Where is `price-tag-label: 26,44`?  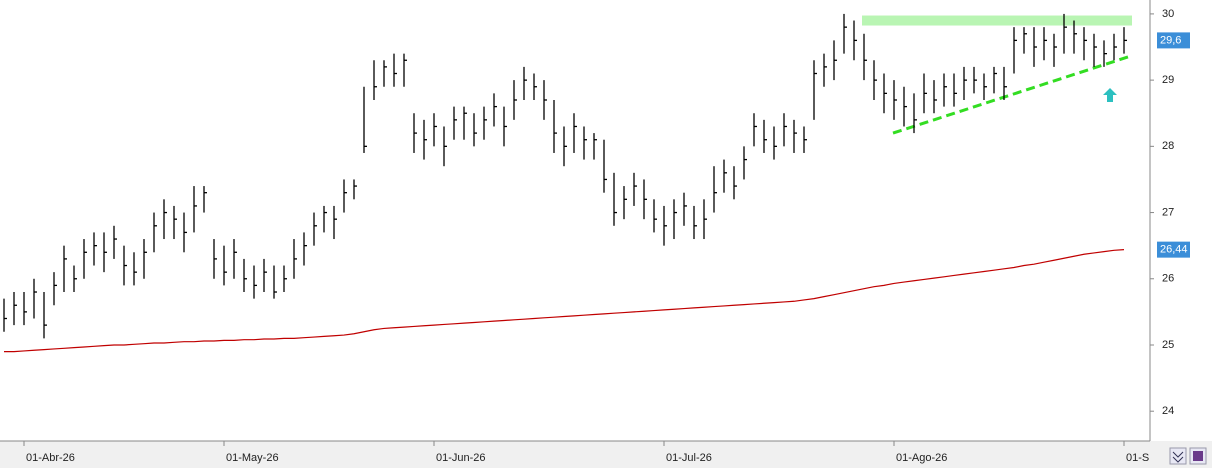 price-tag-label: 26,44 is located at coordinates (1174, 250).